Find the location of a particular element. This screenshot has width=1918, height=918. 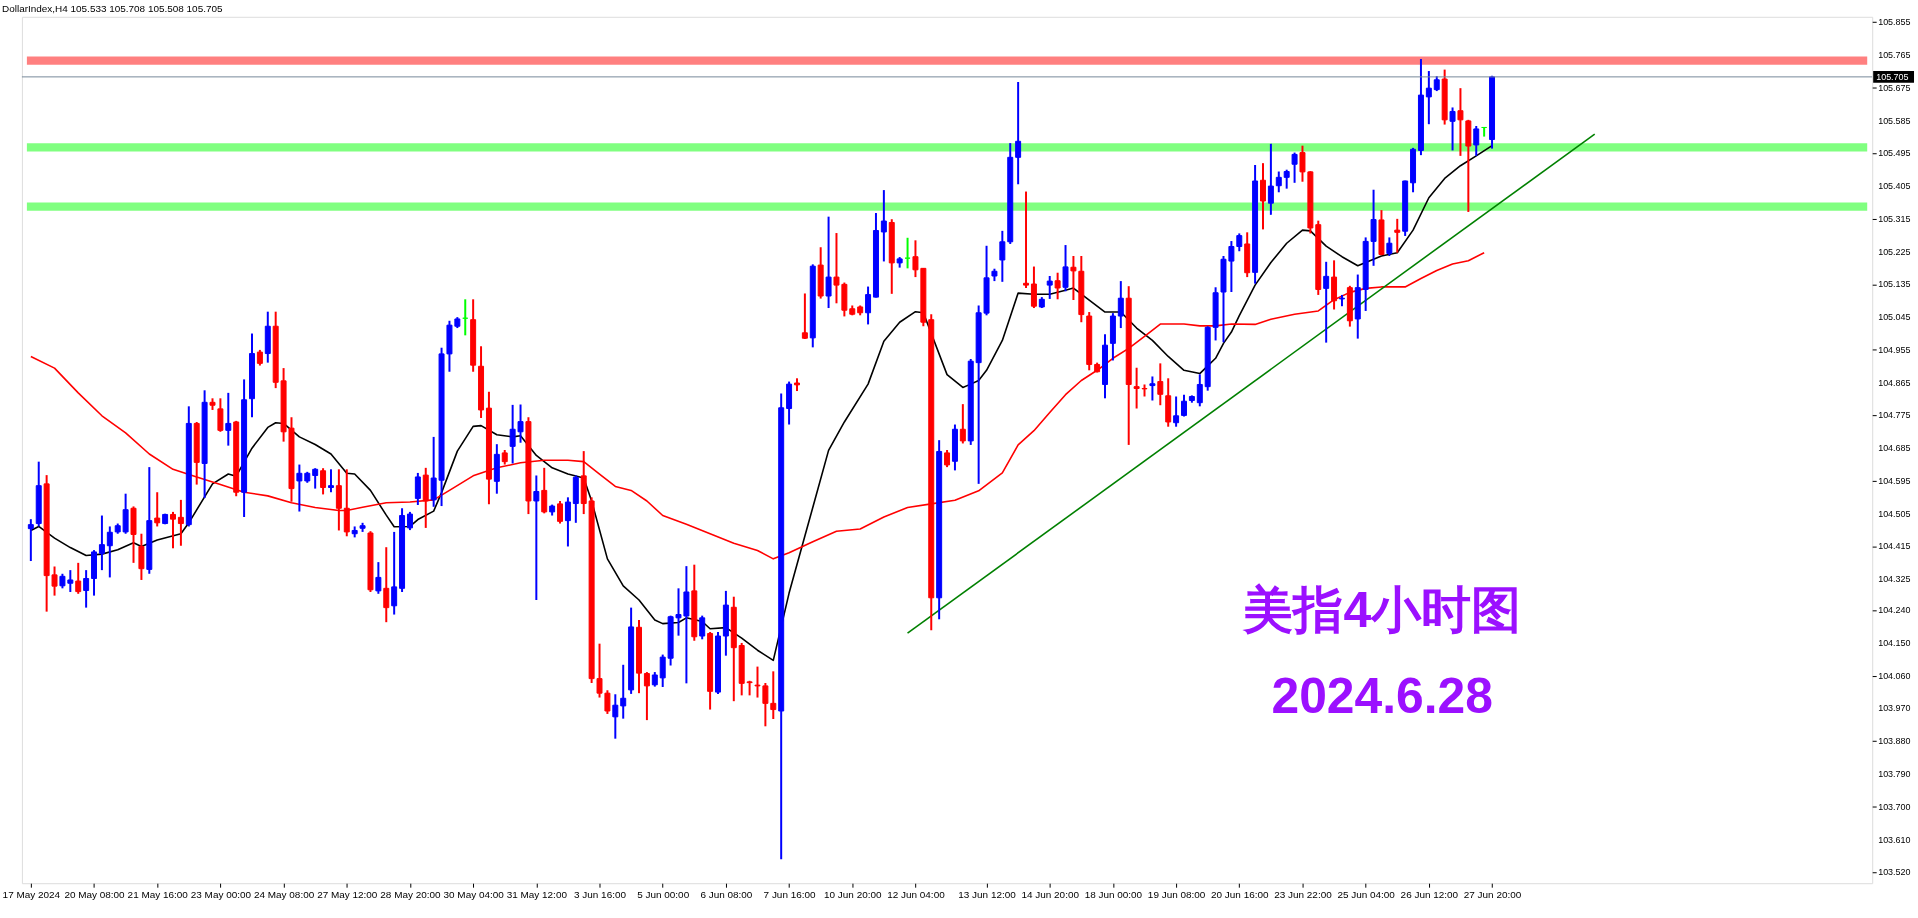

y-tick-label: 105.045 is located at coordinates (1894, 317).